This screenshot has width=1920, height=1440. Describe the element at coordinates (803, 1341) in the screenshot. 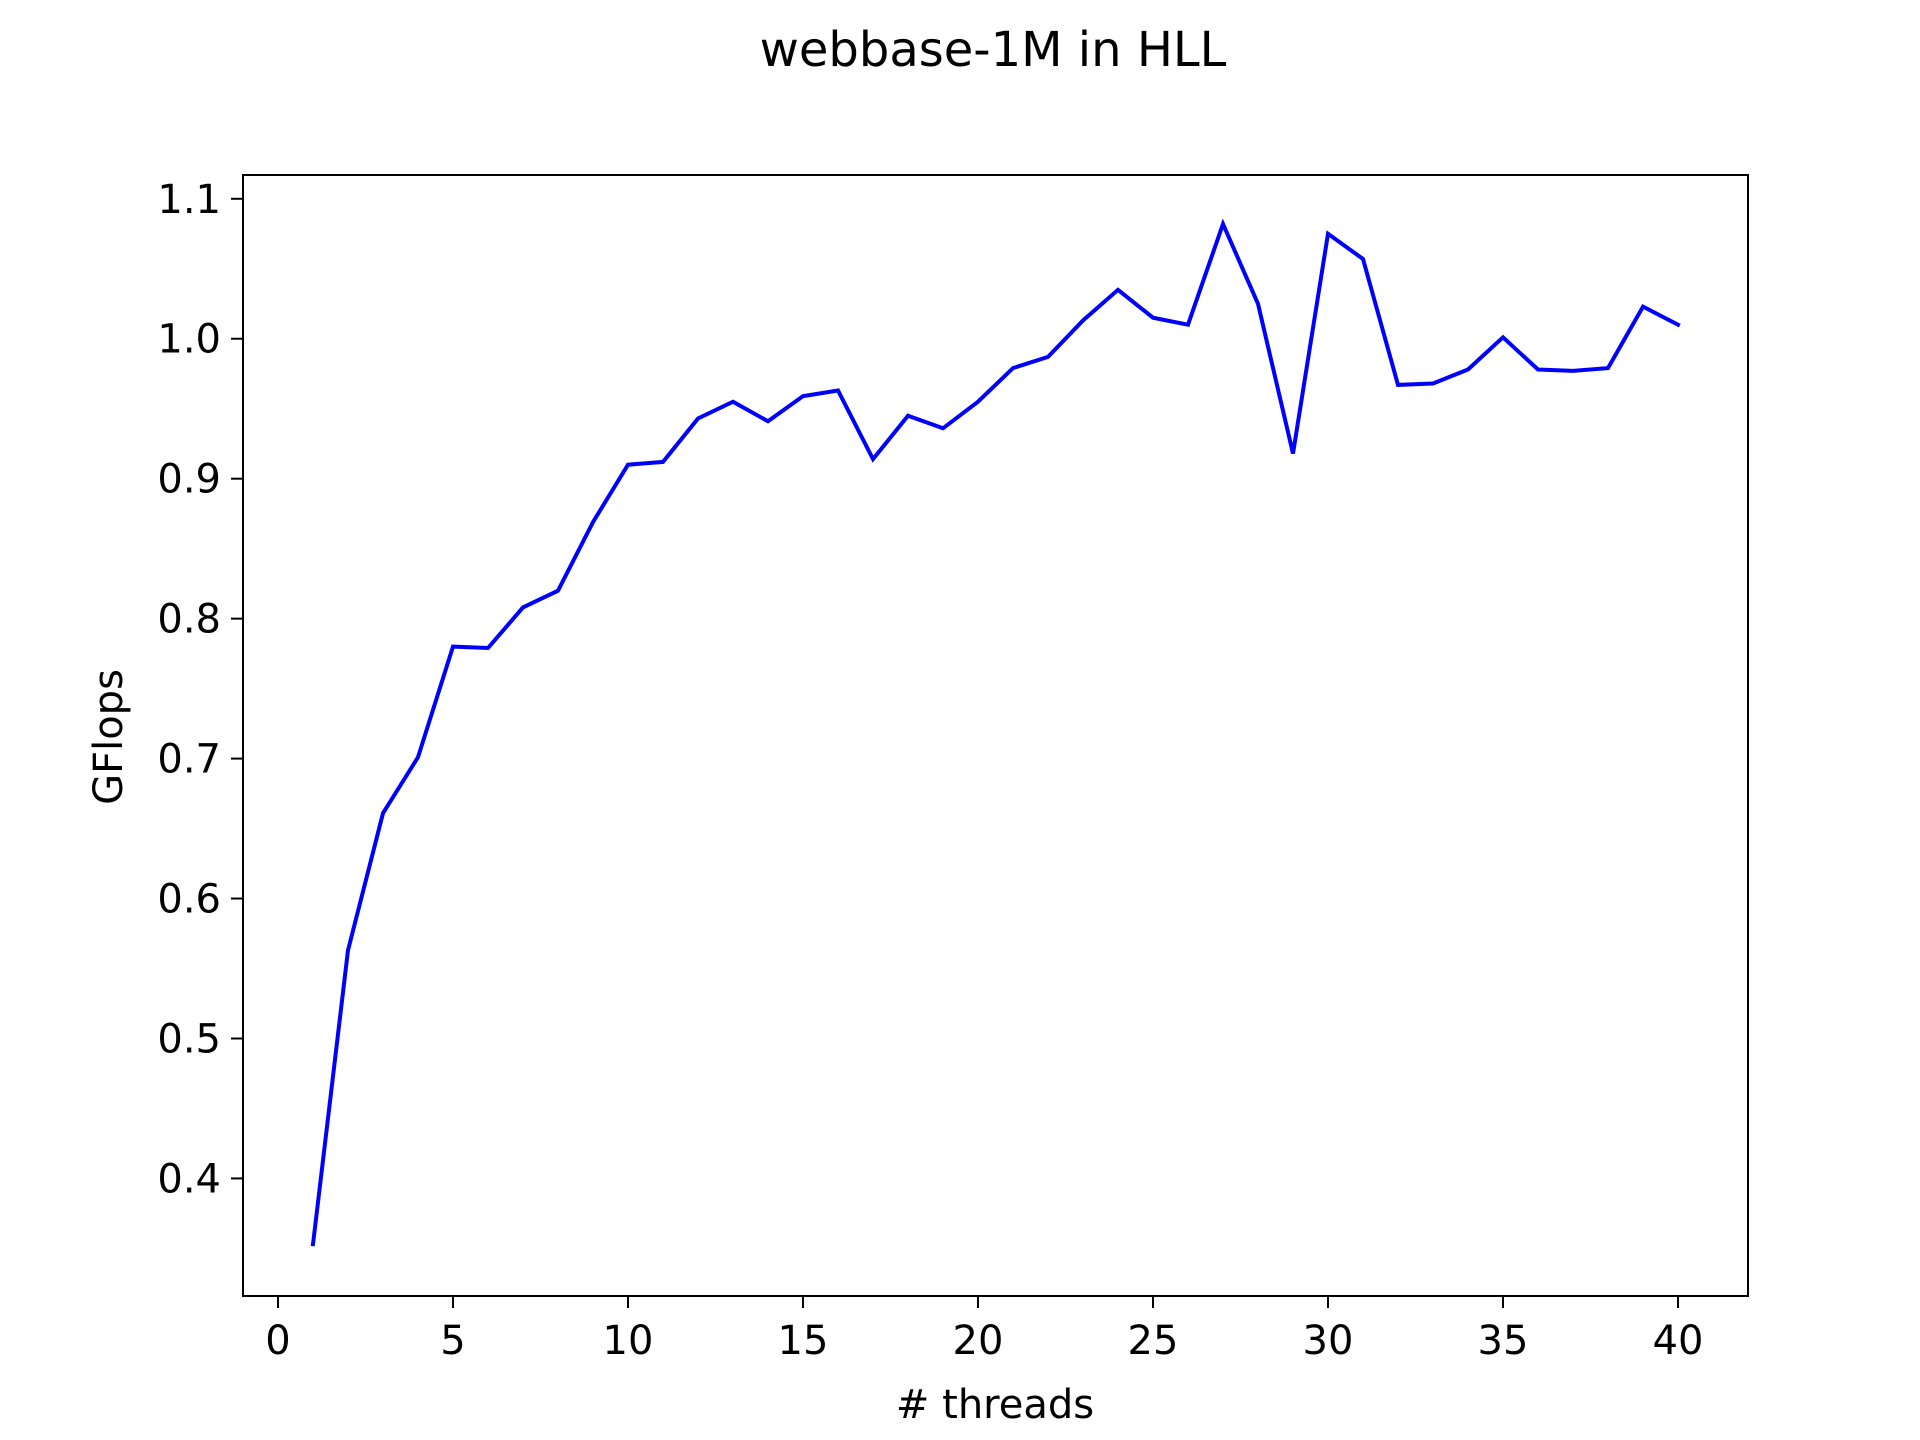

I see `x-tick-label: 15` at that location.